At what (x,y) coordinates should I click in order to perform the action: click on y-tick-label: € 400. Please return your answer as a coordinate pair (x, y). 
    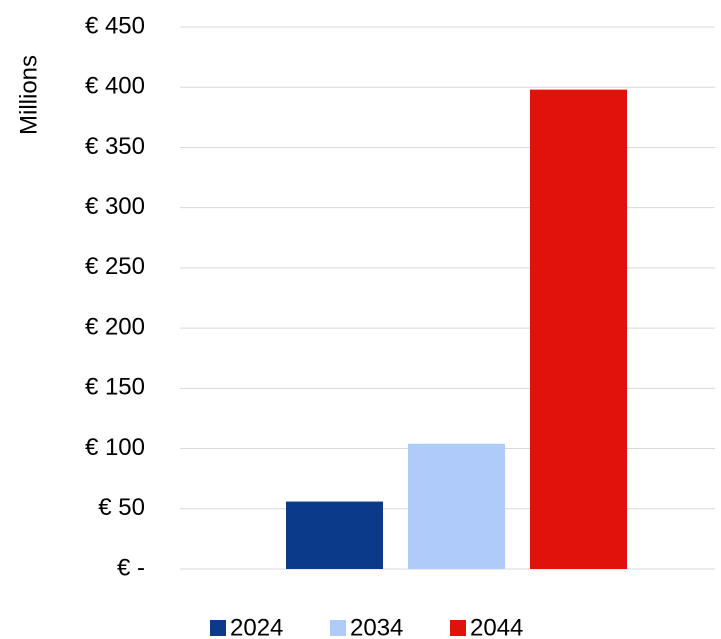
    Looking at the image, I should click on (115, 86).